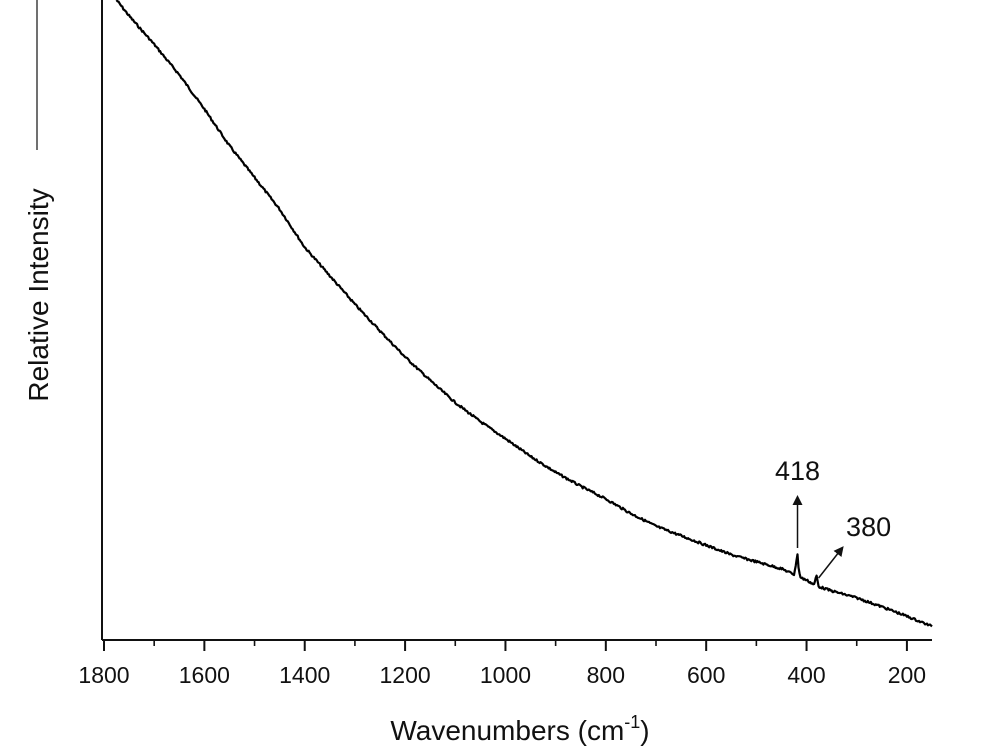 The image size is (1000, 750). What do you see at coordinates (507, 730) in the screenshot?
I see `x-axis-title-main: Wavenumbers (cm` at bounding box center [507, 730].